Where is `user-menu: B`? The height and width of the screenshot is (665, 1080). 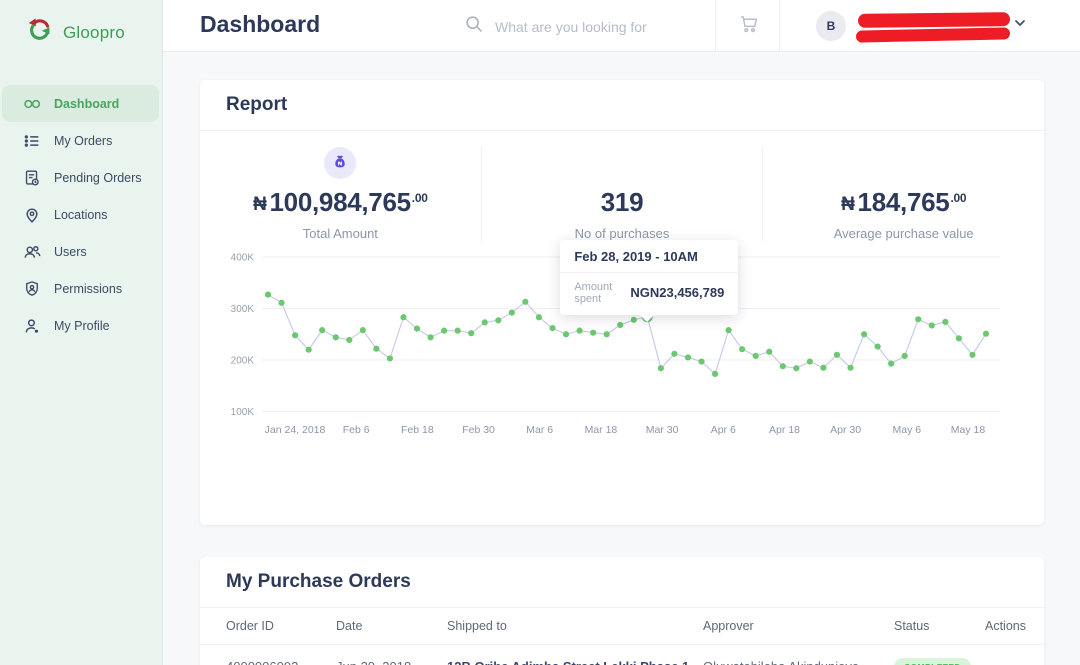 user-menu: B is located at coordinates (930, 25).